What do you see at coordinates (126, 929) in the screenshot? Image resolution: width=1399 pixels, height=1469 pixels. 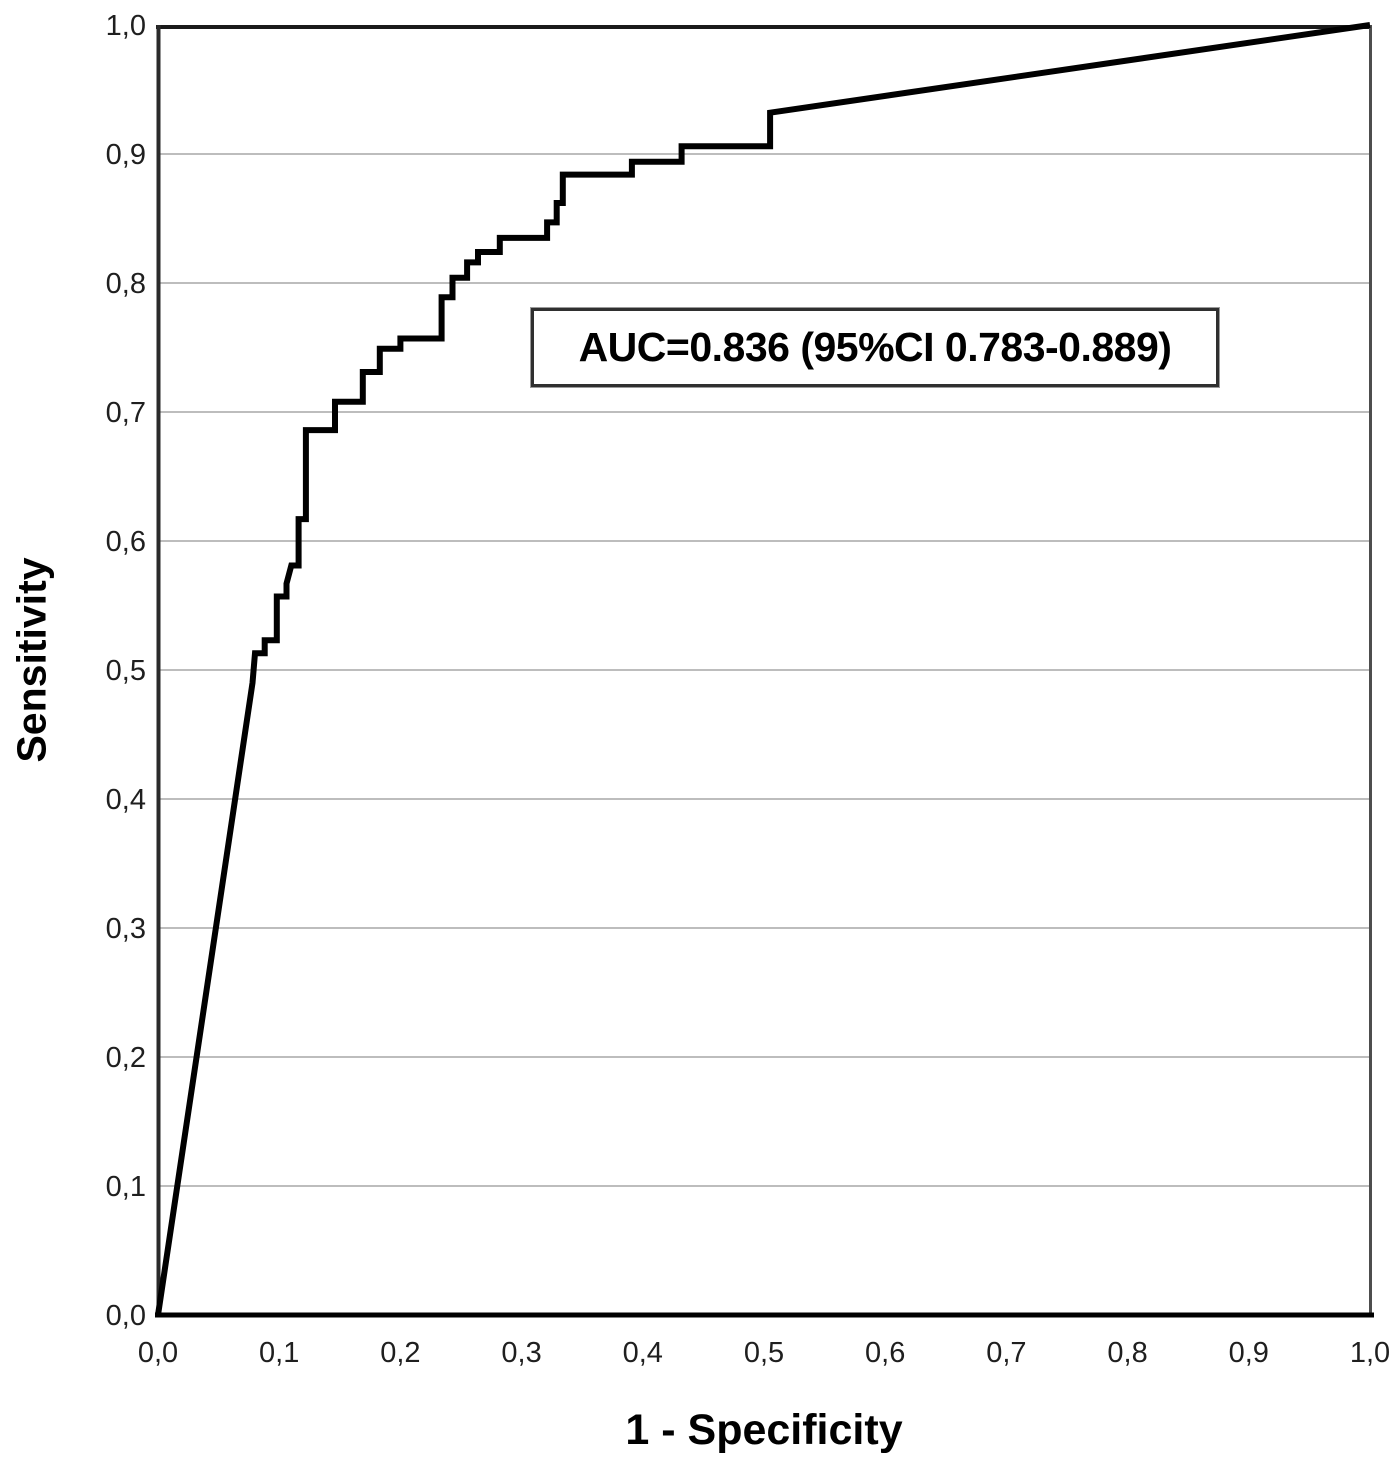 I see `y-tick-label: 0,3` at bounding box center [126, 929].